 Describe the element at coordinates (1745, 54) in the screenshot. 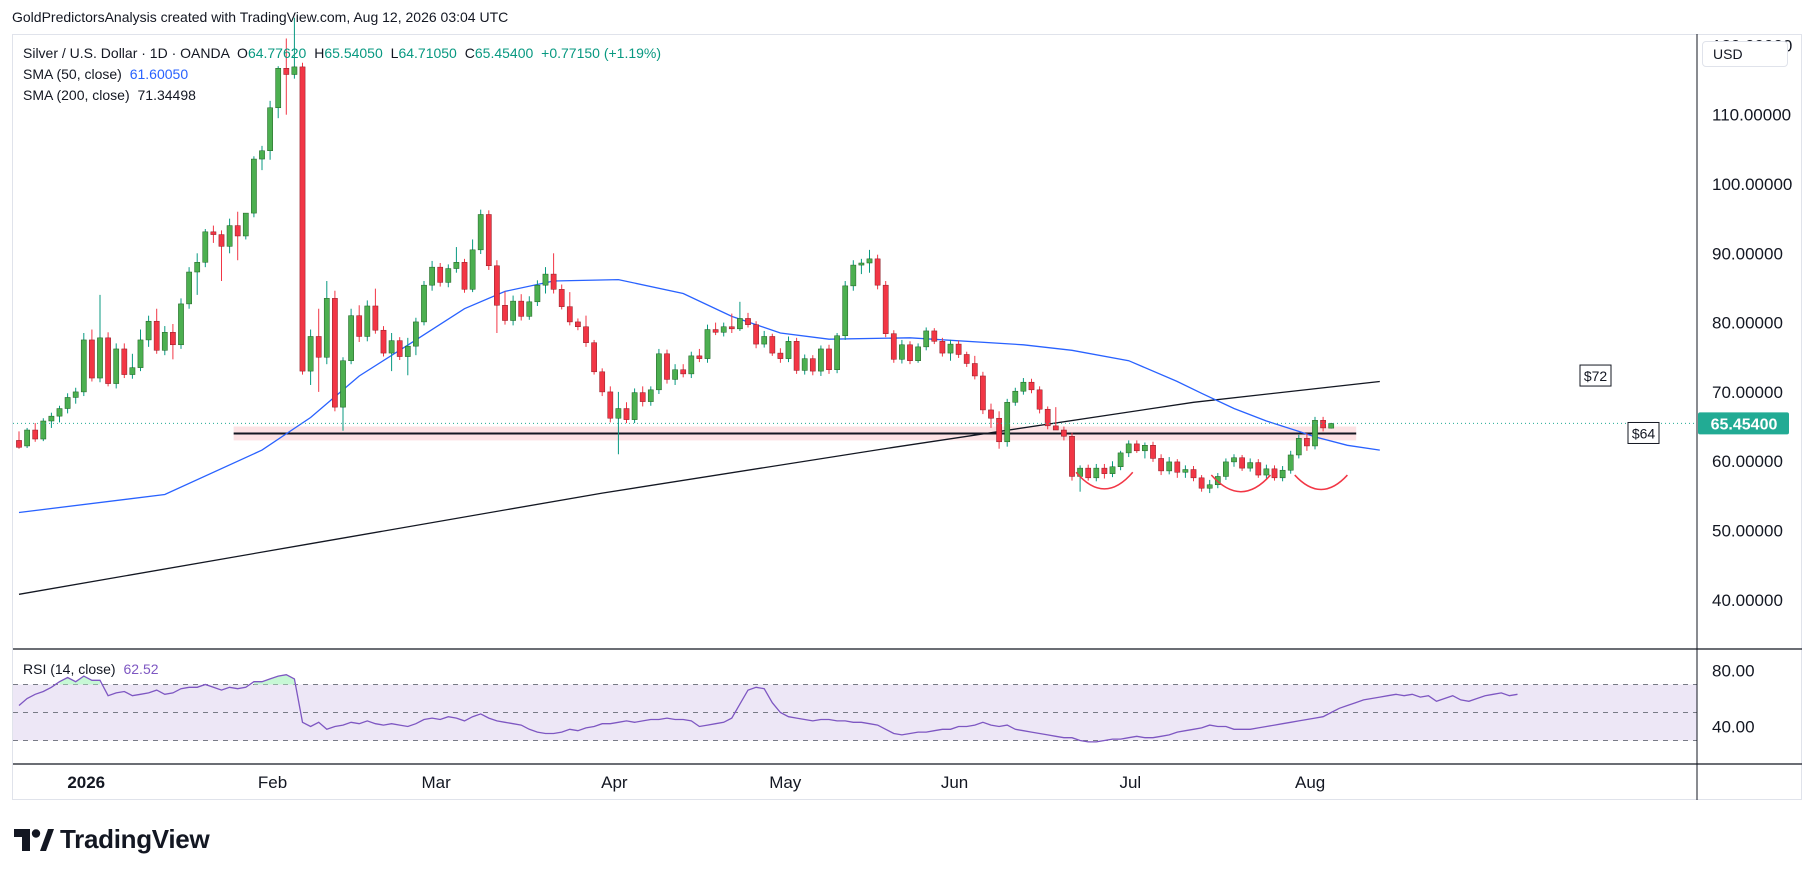

I see `currency-button: USD` at that location.